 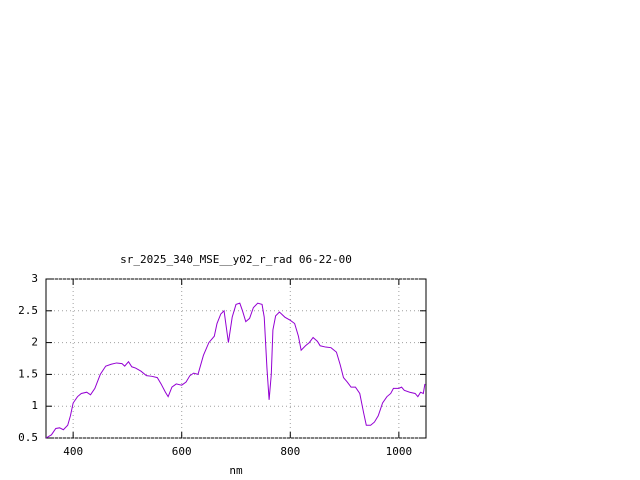 What do you see at coordinates (182, 451) in the screenshot?
I see `x-tick-label: 600` at bounding box center [182, 451].